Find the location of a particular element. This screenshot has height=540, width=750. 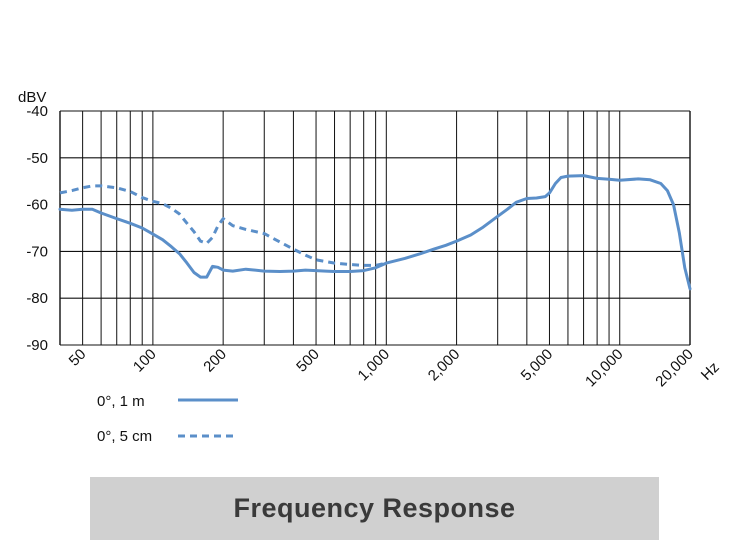

x-tick-label: 200 is located at coordinates (215, 361).